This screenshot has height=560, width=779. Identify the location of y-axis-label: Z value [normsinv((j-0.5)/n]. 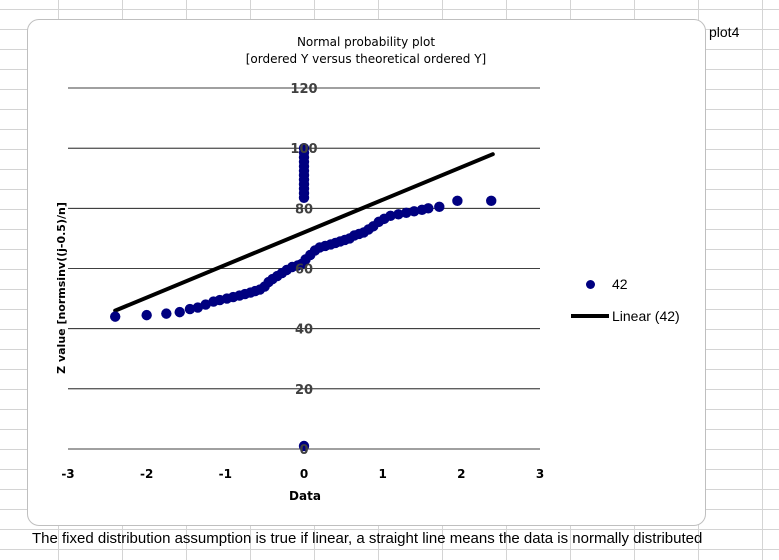
(61, 288).